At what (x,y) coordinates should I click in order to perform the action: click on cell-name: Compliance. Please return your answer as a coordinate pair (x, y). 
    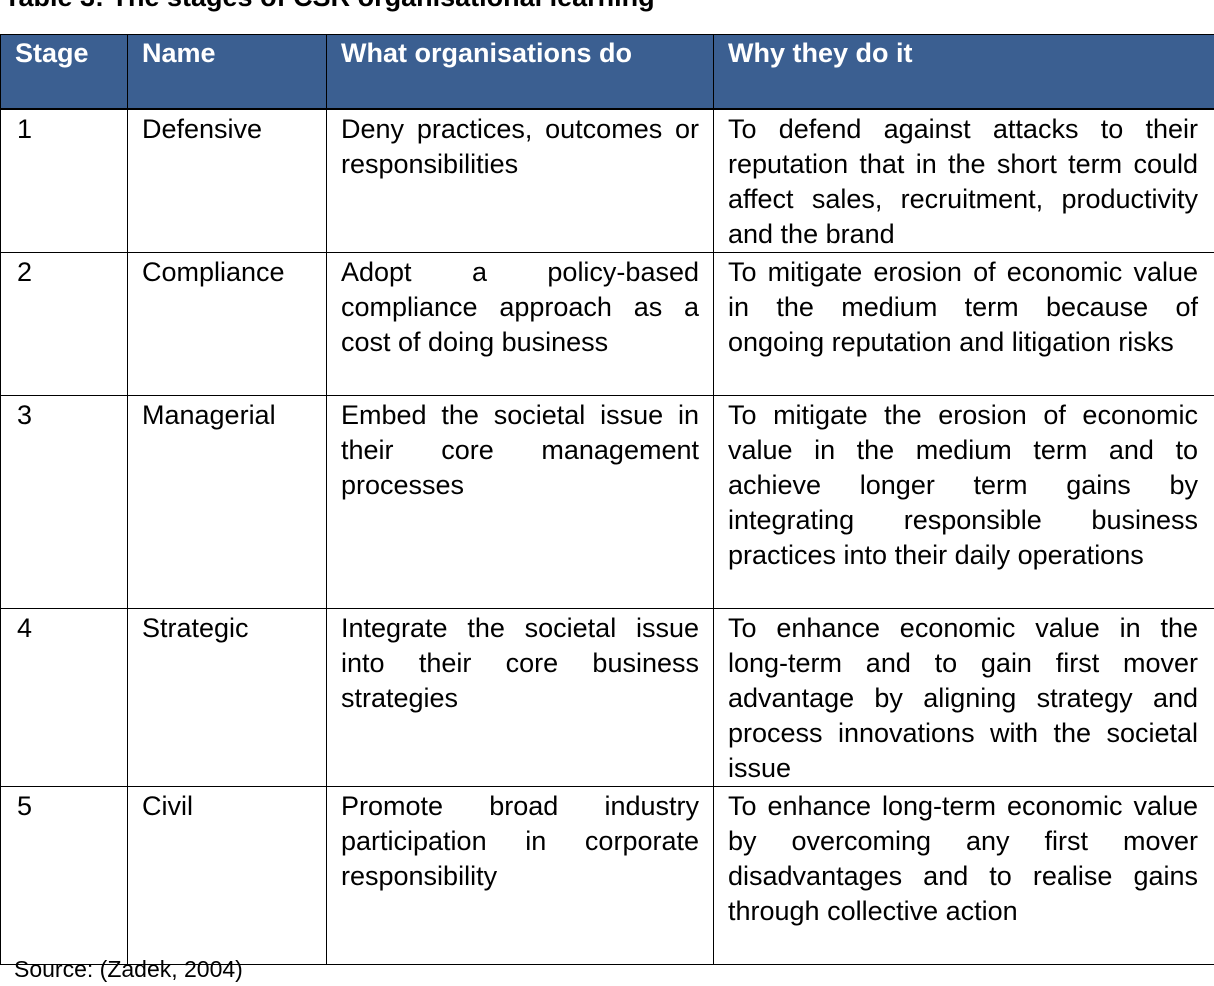
    Looking at the image, I should click on (227, 324).